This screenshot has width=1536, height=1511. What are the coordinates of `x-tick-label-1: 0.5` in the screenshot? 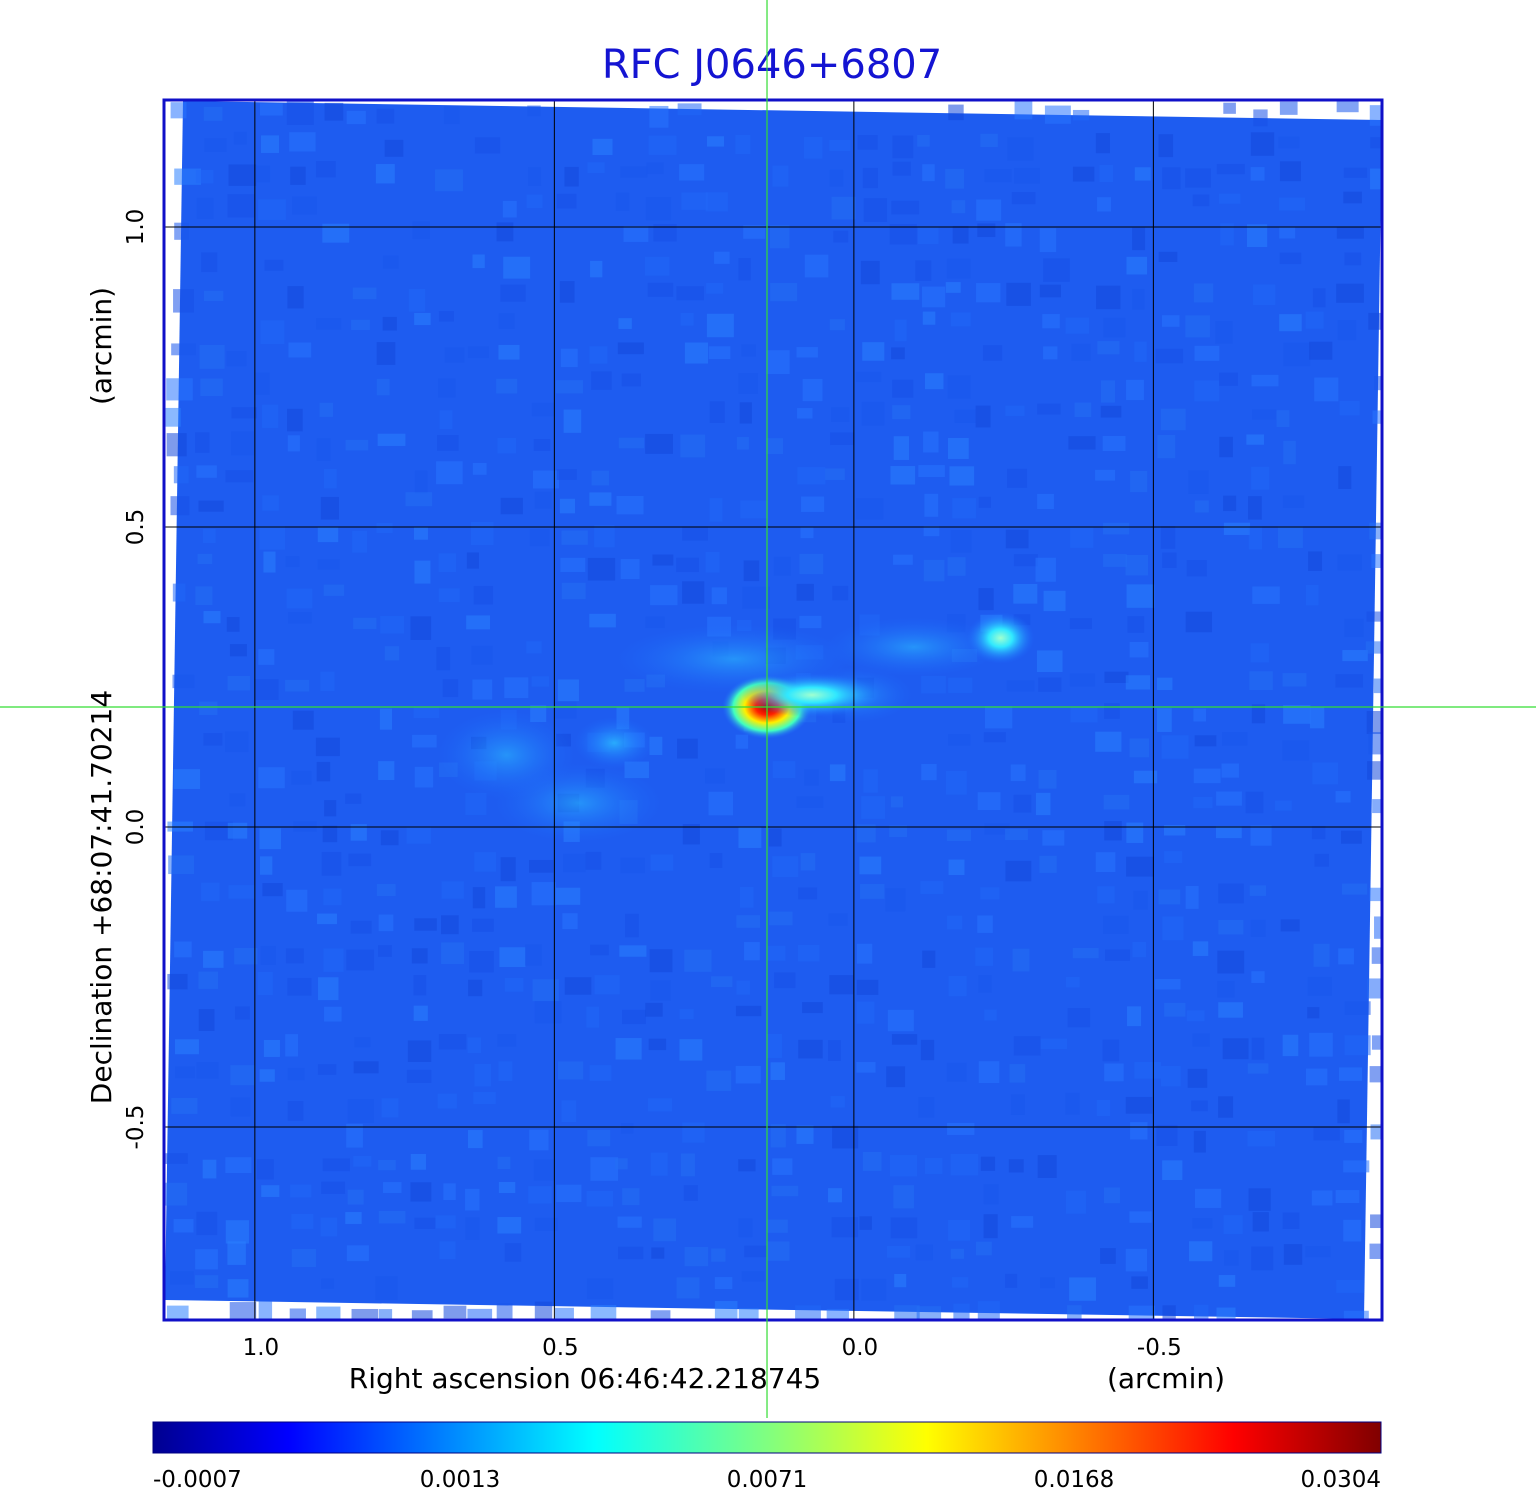 It's located at (560, 1348).